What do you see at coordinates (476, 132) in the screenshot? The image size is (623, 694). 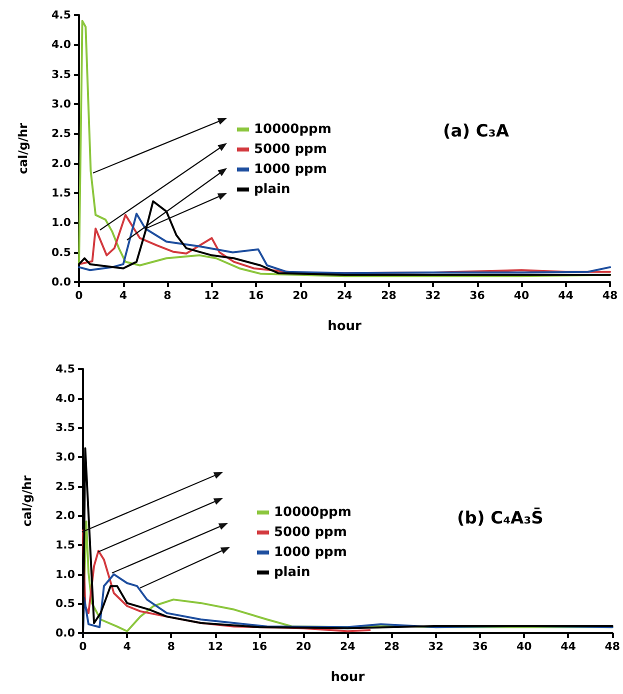 I see `text: (a) C₃A` at bounding box center [476, 132].